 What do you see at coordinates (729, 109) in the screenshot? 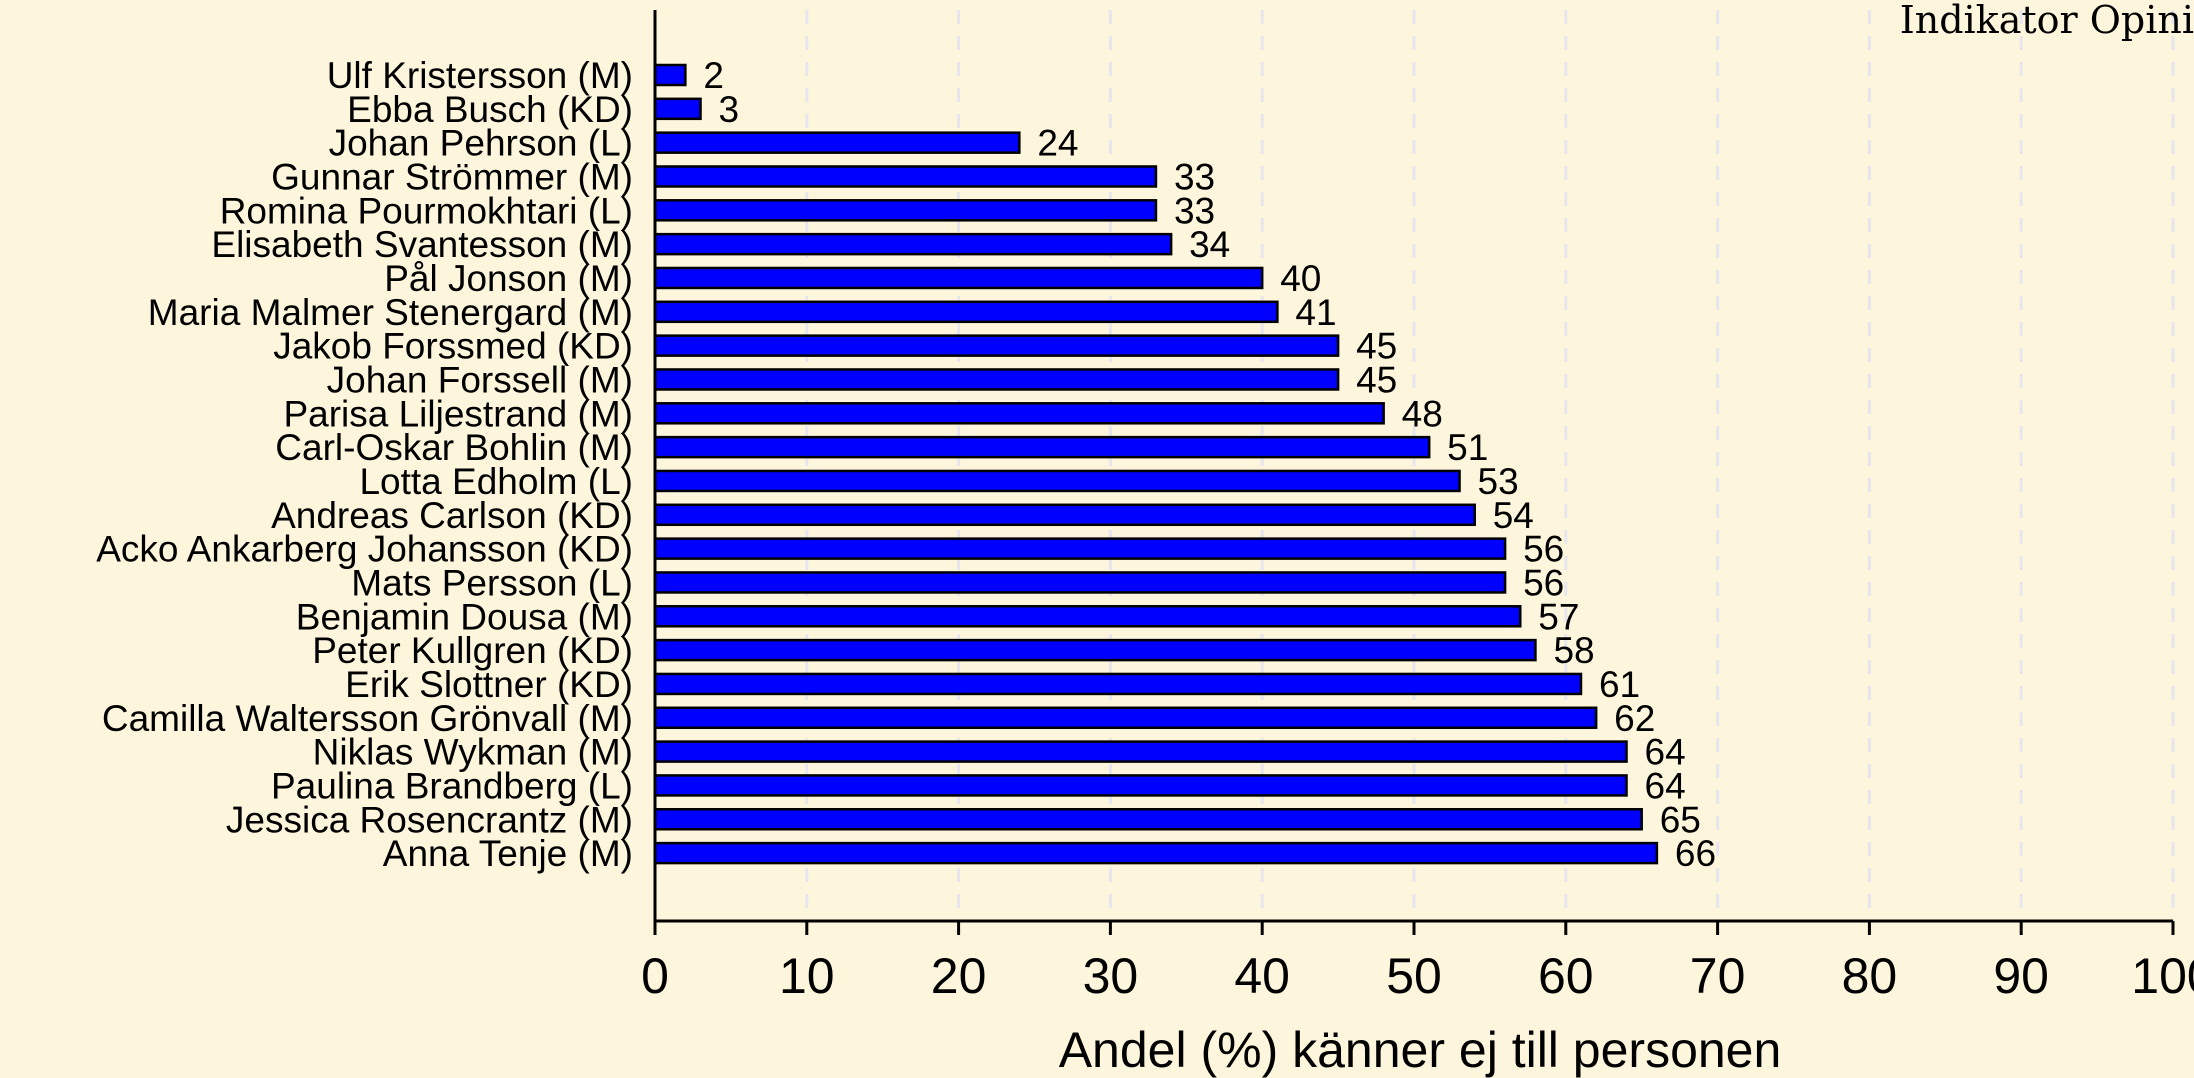
I see `value-label: 3` at bounding box center [729, 109].